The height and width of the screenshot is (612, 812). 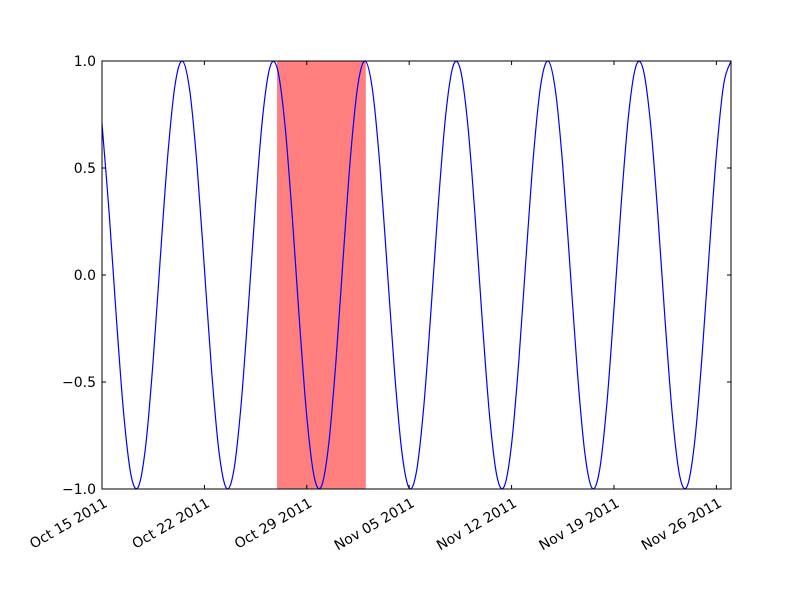 I want to click on y-tick-label: 1.0, so click(x=85, y=62).